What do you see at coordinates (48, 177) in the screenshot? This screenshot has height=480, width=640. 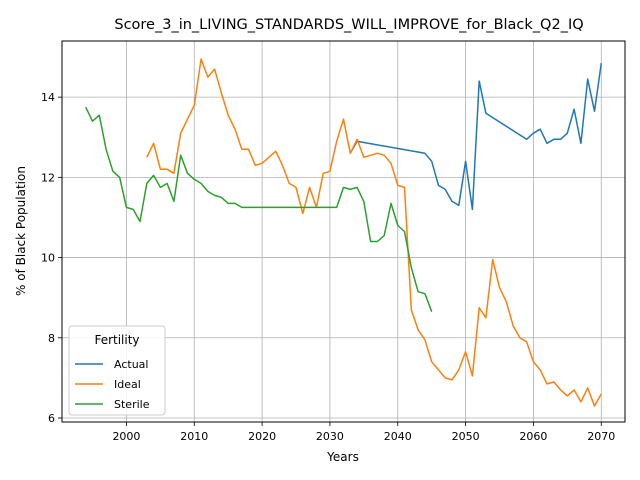 I see `y-tick-label: 12` at bounding box center [48, 177].